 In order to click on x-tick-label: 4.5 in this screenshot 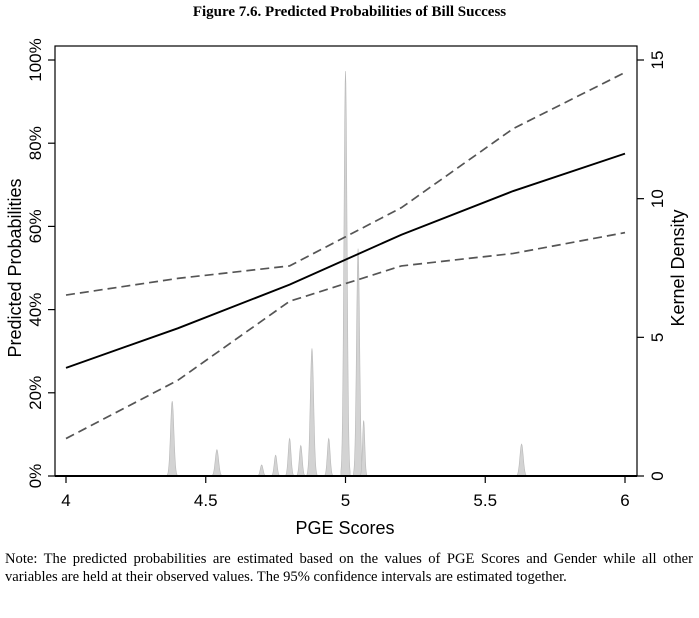, I will do `click(206, 500)`.